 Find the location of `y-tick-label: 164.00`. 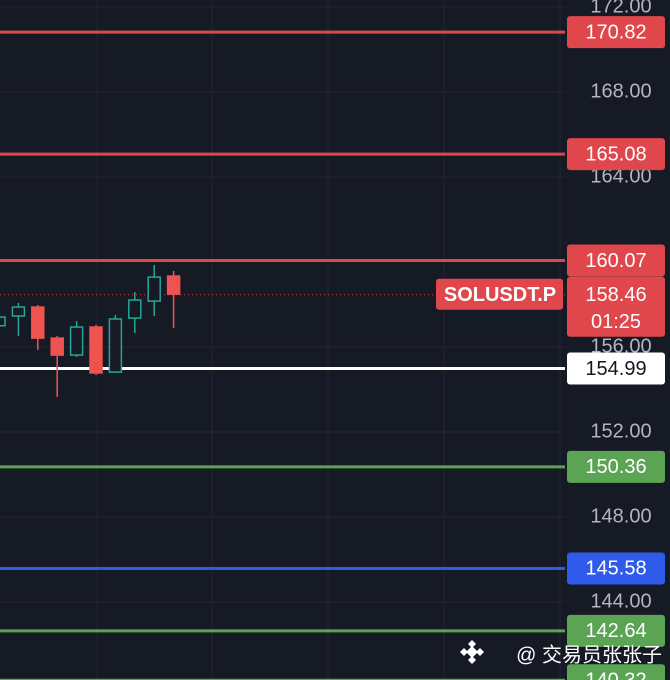

y-tick-label: 164.00 is located at coordinates (620, 176).